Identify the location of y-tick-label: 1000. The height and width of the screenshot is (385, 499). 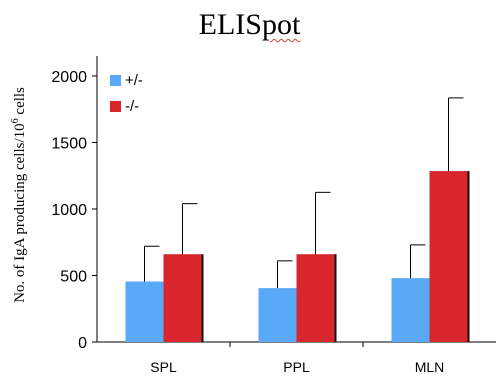
(69, 210).